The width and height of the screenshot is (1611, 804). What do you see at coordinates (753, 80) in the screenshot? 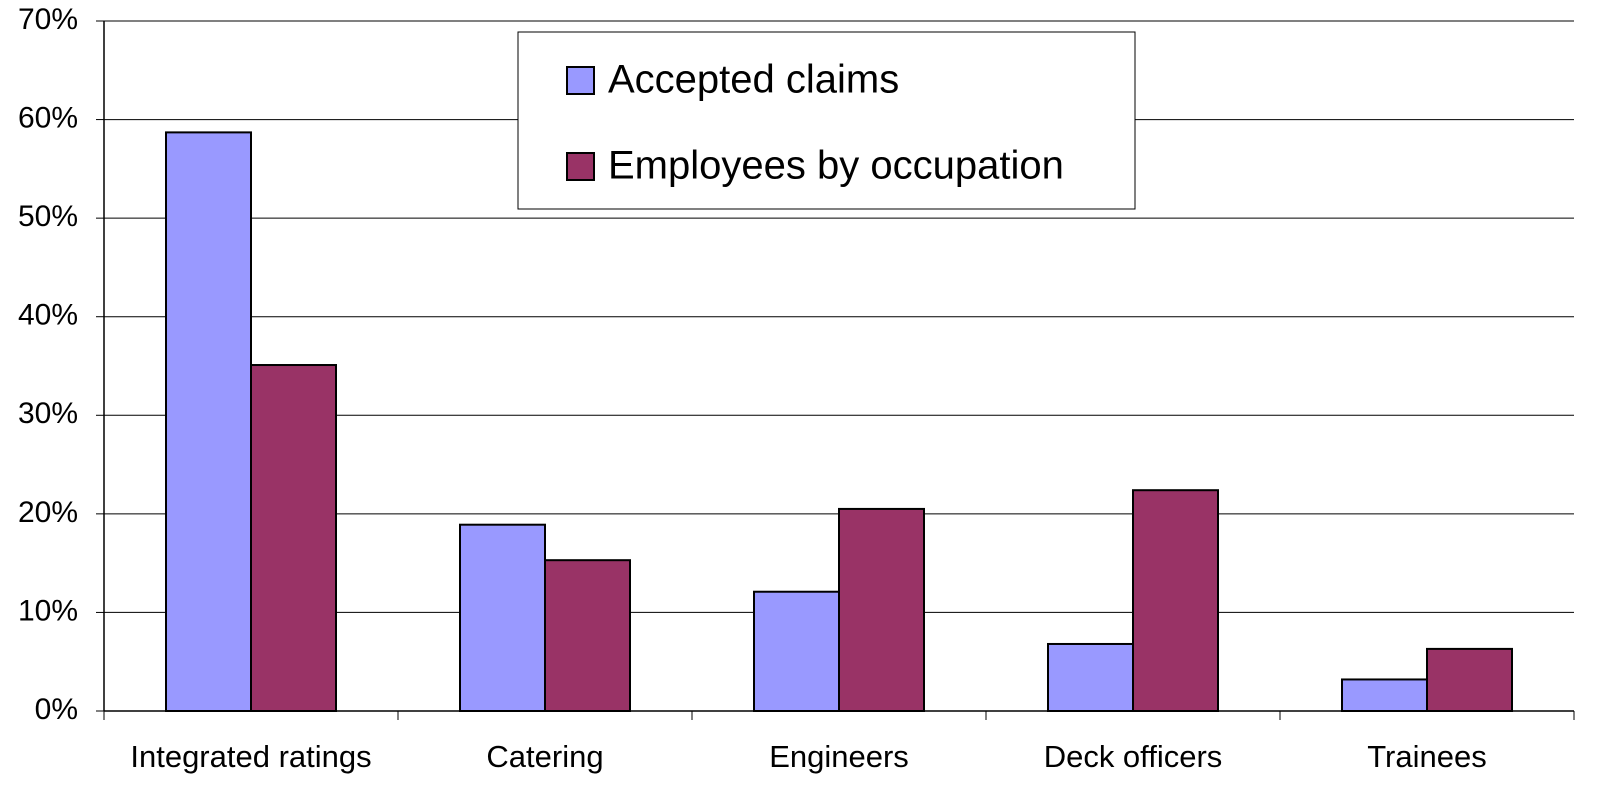
I see `legend-label: Accepted claims` at bounding box center [753, 80].